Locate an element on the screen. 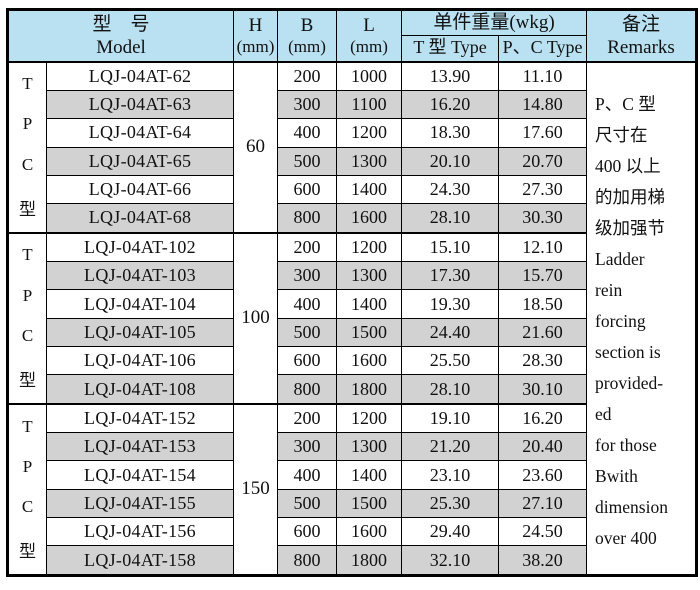 The height and width of the screenshot is (590, 700). pc-weight-cell: 30.30 is located at coordinates (543, 218).